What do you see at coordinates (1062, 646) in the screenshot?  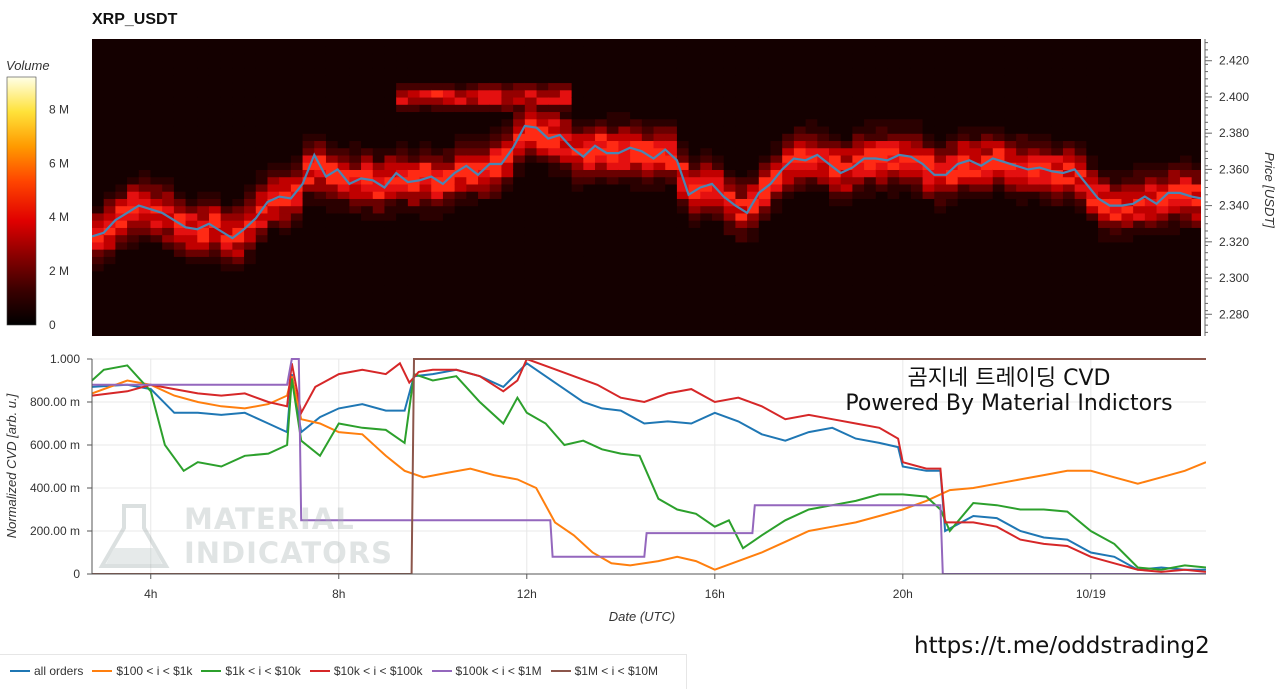 I see `telegram-link: https://t.me/oddstrading2` at bounding box center [1062, 646].